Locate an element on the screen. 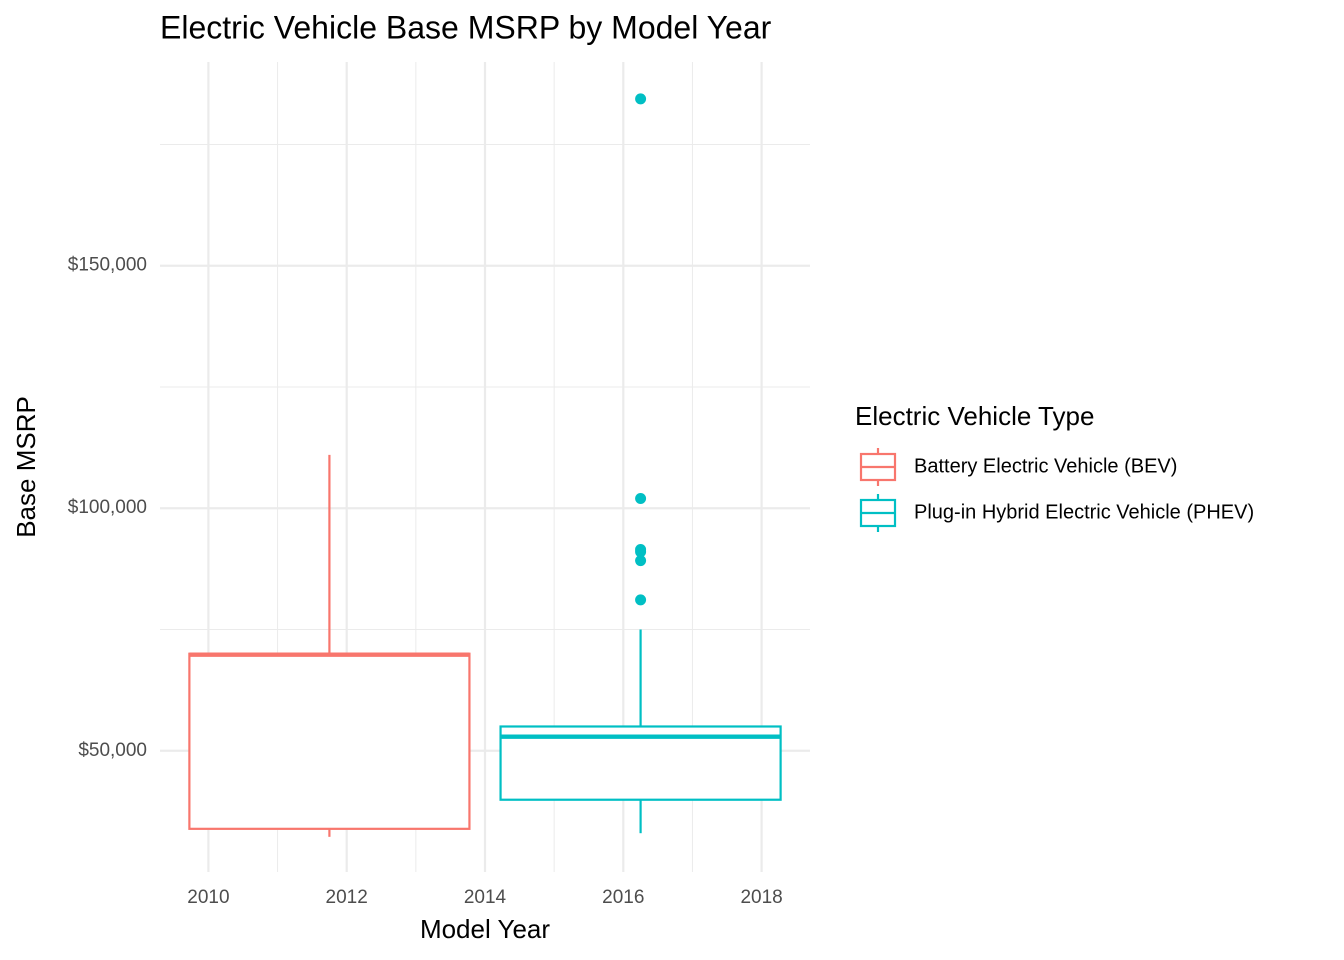  x-tick-label: 2010 is located at coordinates (208, 897).